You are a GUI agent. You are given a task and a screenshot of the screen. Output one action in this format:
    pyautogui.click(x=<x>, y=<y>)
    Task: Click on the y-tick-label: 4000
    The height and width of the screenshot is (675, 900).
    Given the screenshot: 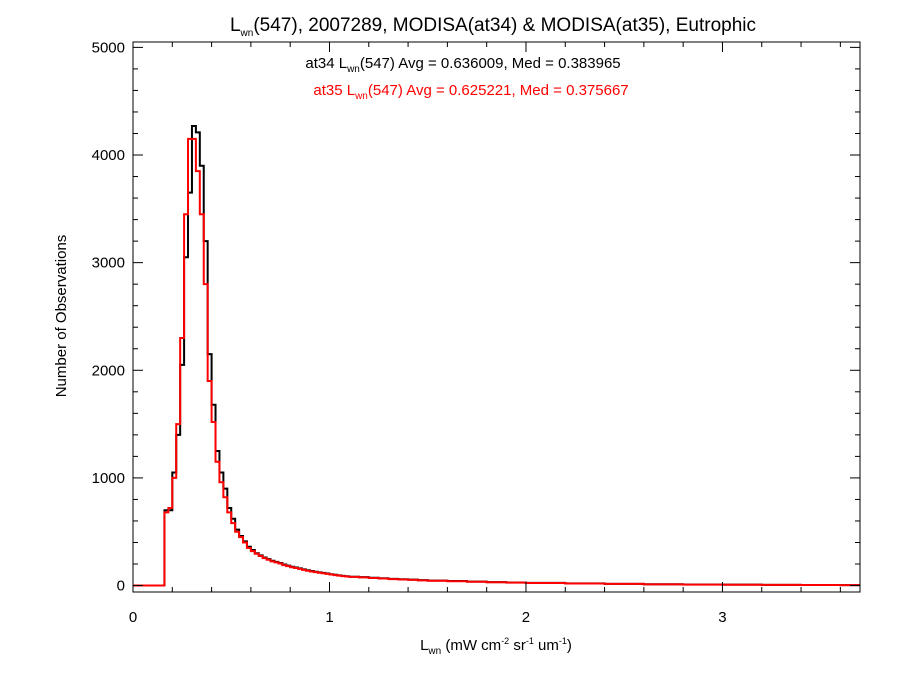 What is the action you would take?
    pyautogui.click(x=108, y=155)
    